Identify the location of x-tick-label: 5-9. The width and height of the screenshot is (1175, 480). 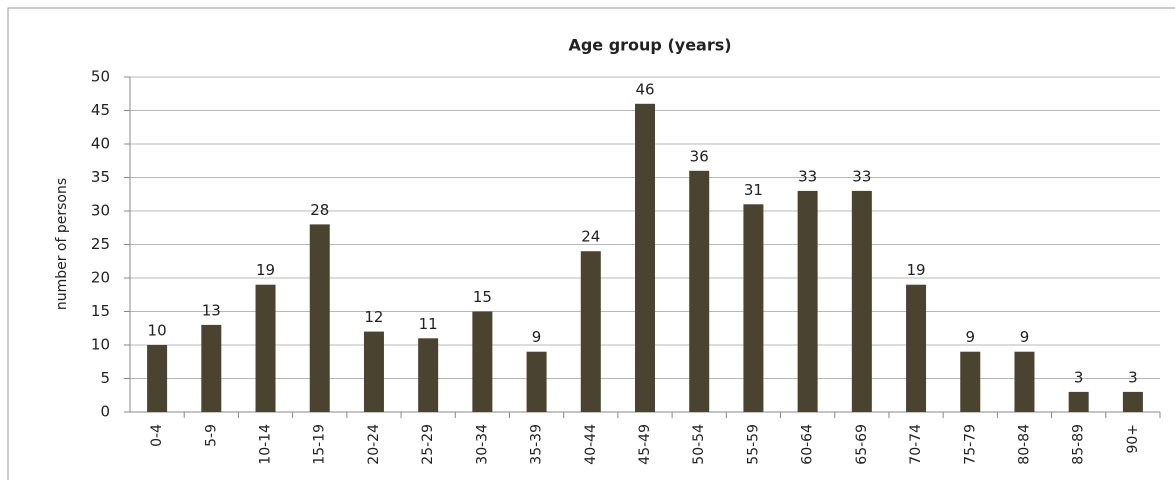
(211, 435).